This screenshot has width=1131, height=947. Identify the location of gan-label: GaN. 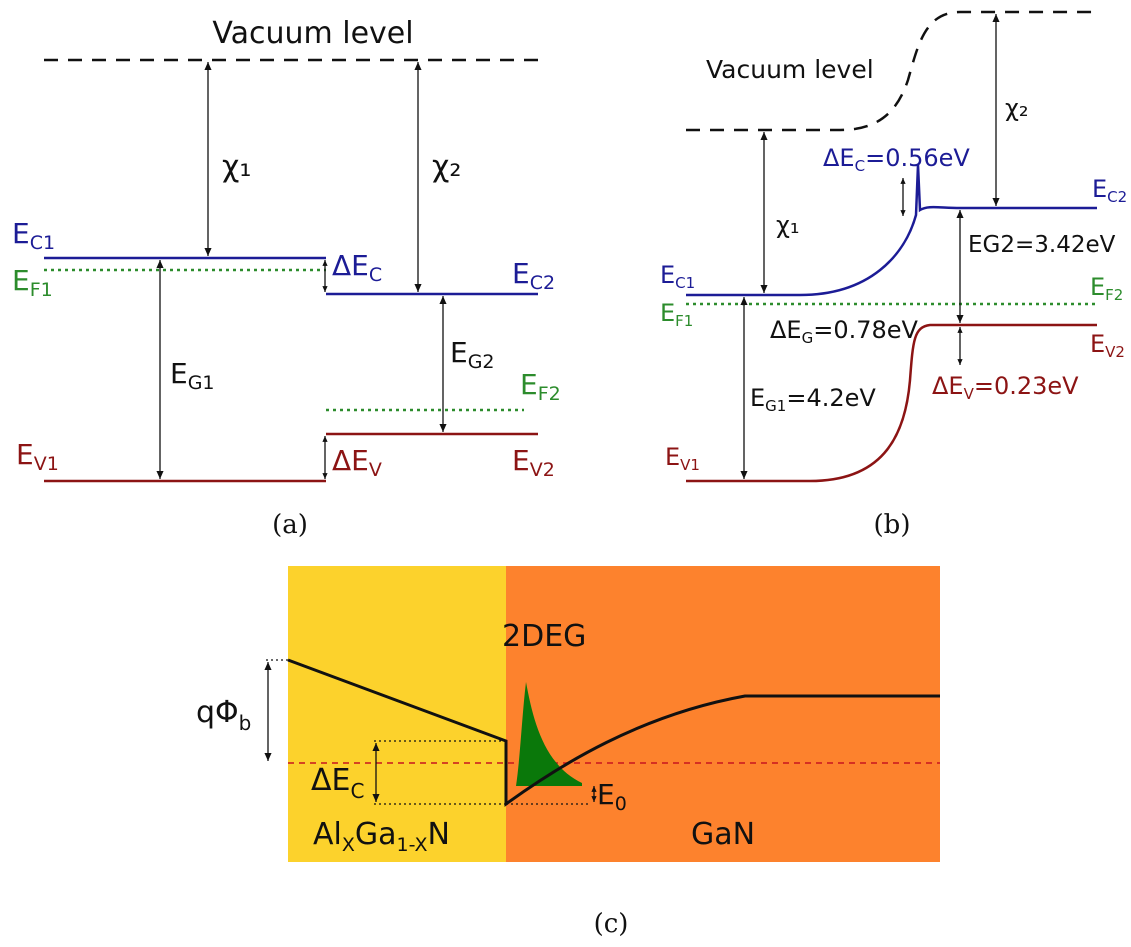
(723, 834).